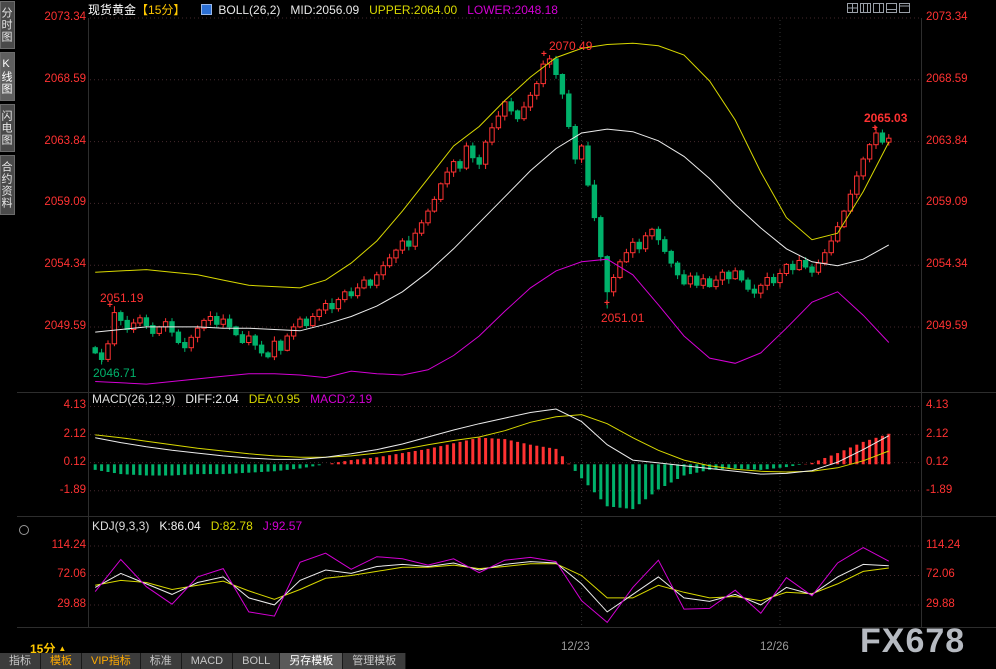 The height and width of the screenshot is (669, 996). I want to click on indicator-settings-icon, so click(207, 9).